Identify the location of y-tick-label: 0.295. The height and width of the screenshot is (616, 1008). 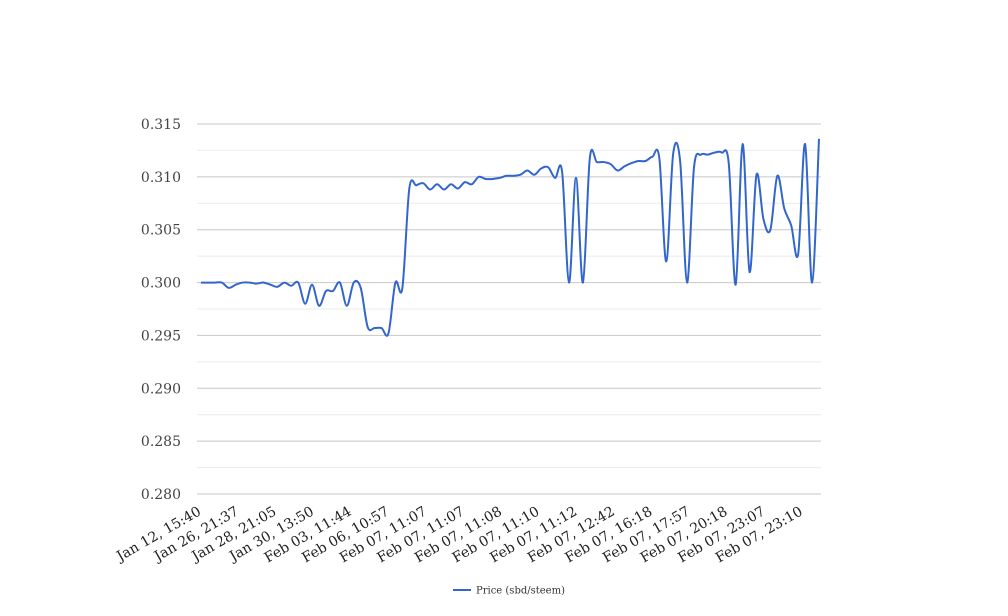
(161, 336).